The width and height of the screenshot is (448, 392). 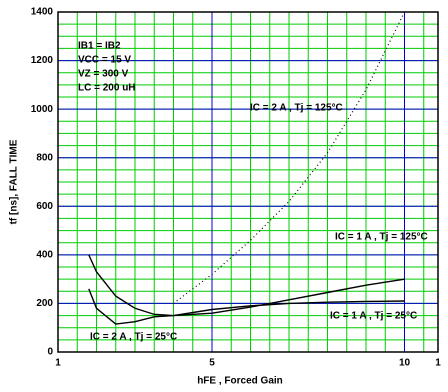 What do you see at coordinates (99, 46) in the screenshot?
I see `condition-text: IB1 = IB2` at bounding box center [99, 46].